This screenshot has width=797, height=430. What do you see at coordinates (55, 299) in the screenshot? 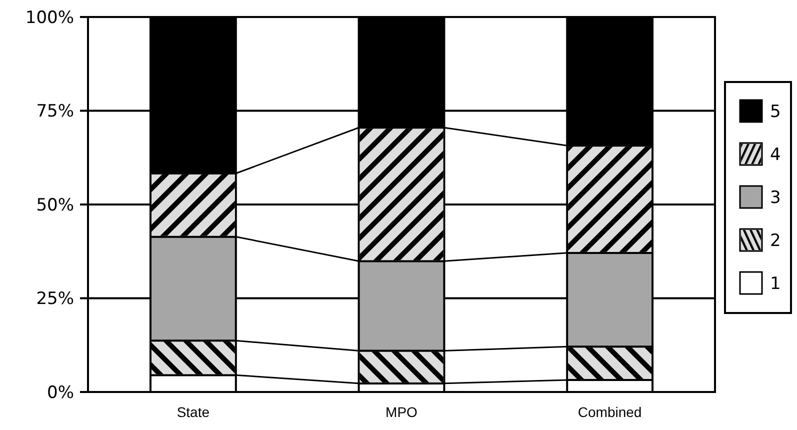
I see `y-tick-label: 25%` at bounding box center [55, 299].